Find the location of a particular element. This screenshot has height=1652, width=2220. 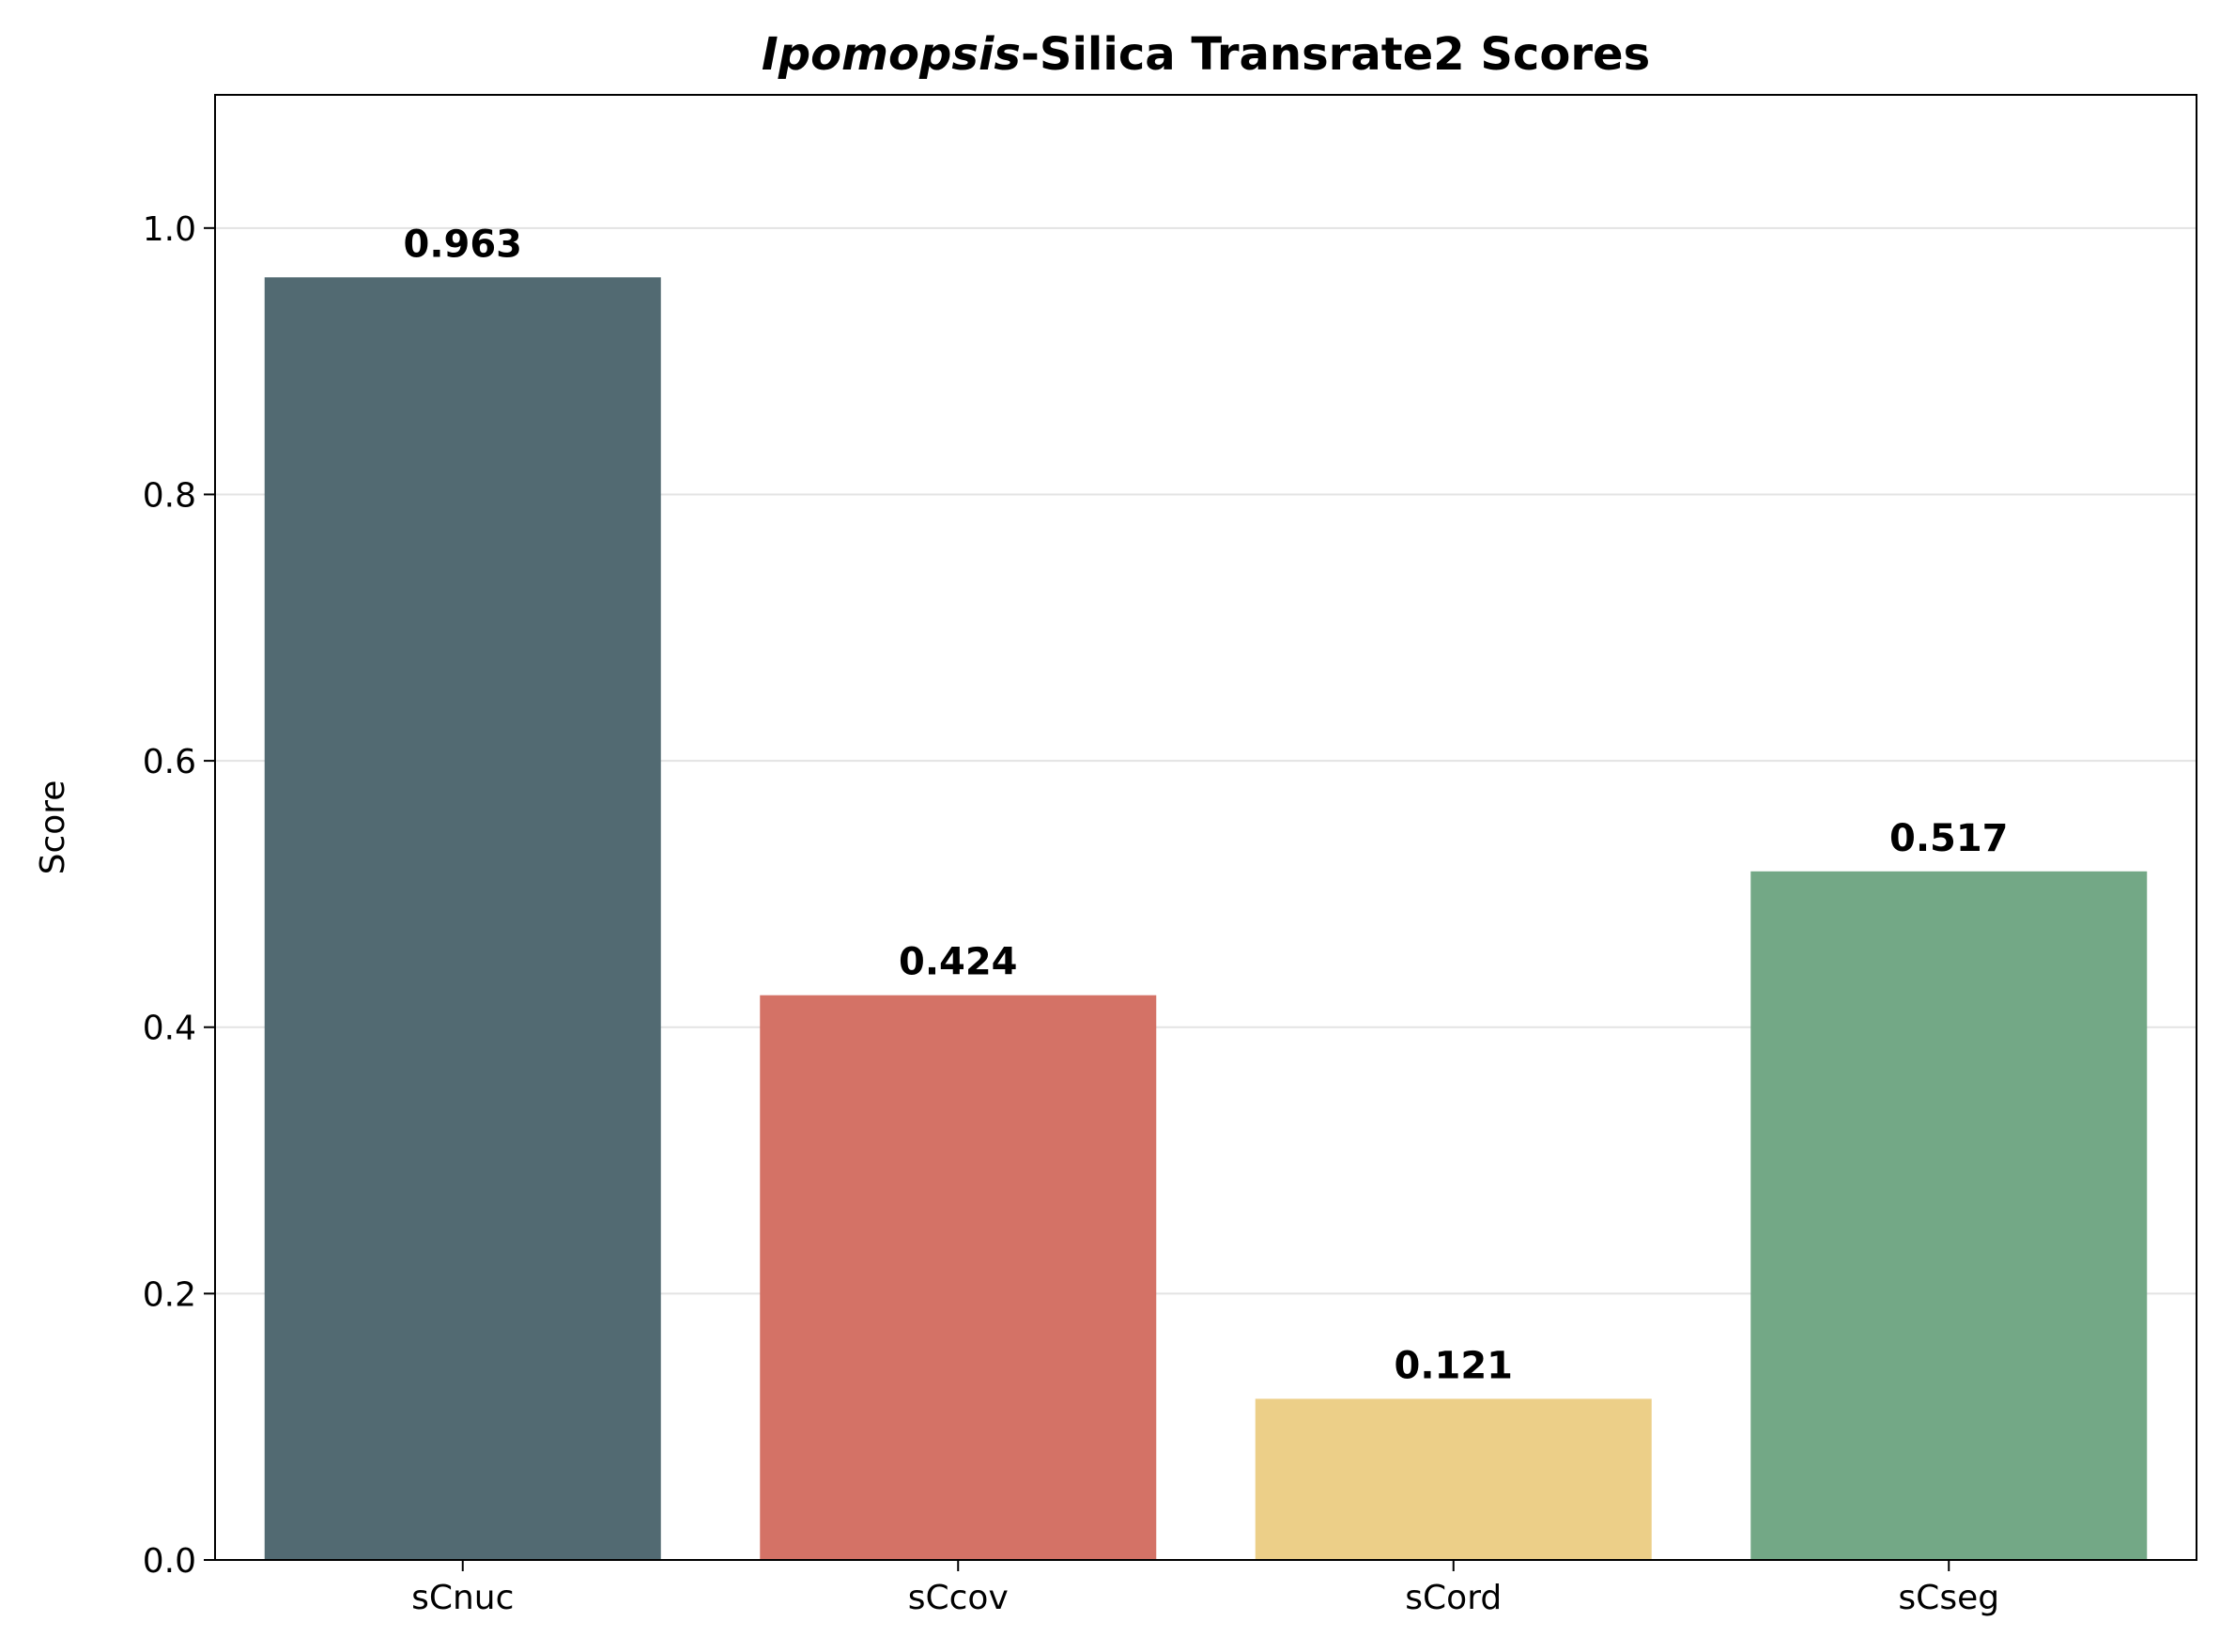

bar-sCcov is located at coordinates (958, 1277).